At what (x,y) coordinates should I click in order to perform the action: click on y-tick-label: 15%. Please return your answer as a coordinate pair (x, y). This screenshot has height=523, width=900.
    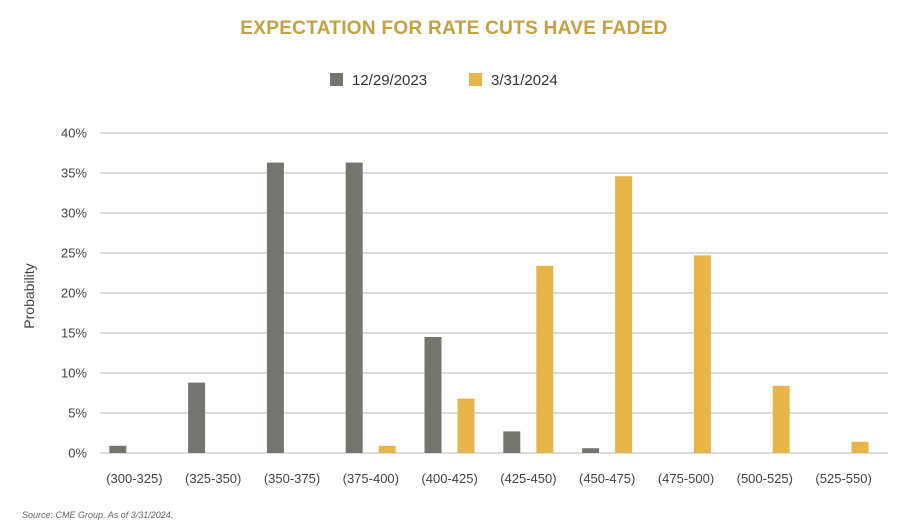
    Looking at the image, I should click on (74, 333).